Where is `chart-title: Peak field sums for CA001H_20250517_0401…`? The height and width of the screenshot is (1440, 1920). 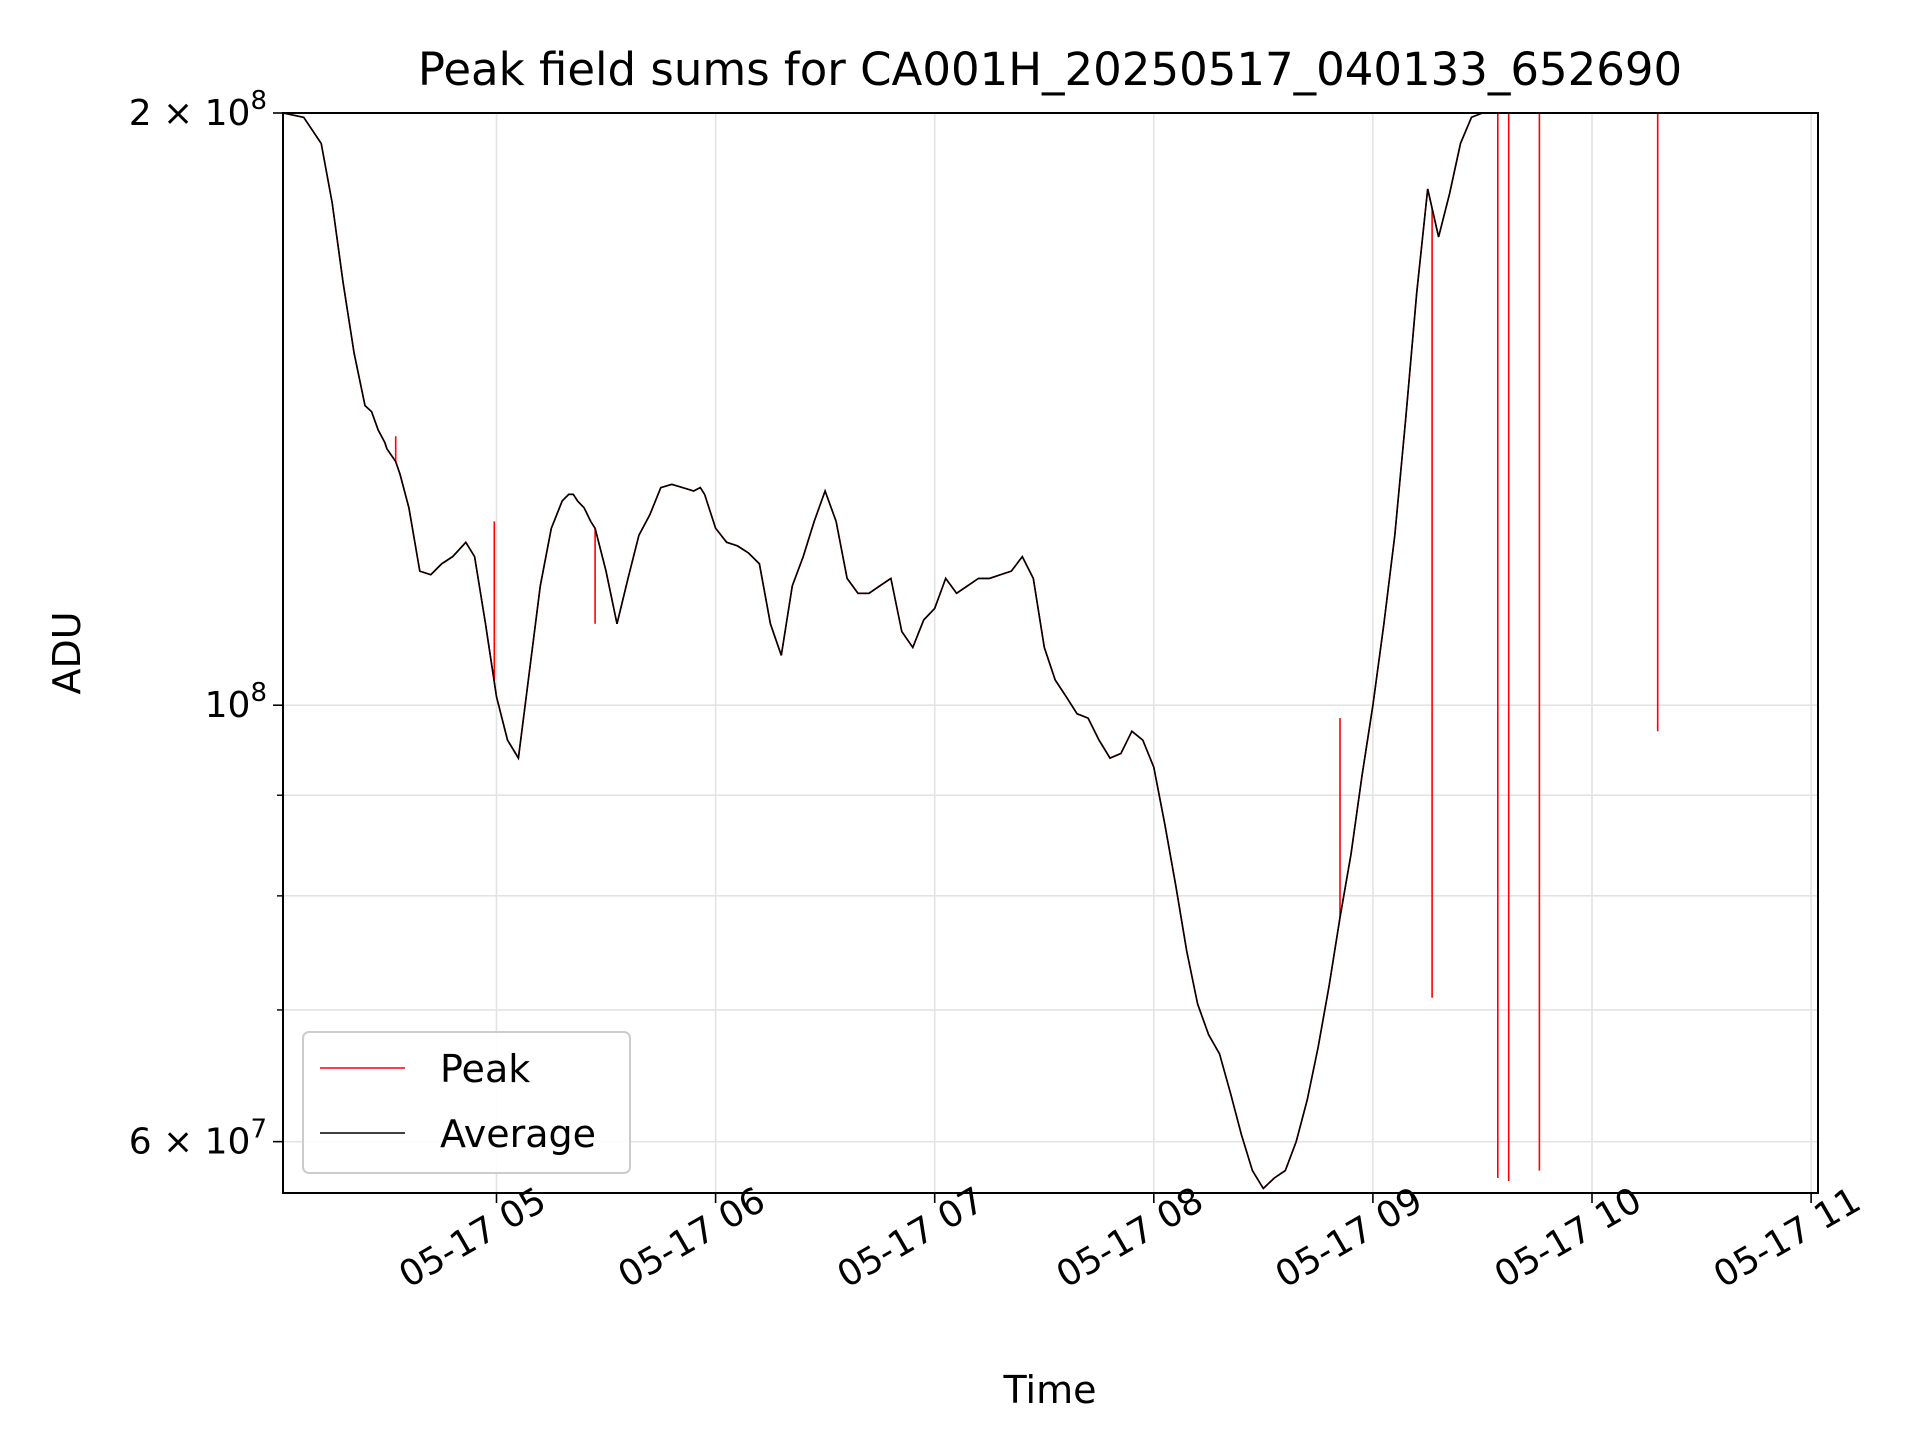
chart-title: Peak field sums for CA001H_20250517_0401… is located at coordinates (1050, 69).